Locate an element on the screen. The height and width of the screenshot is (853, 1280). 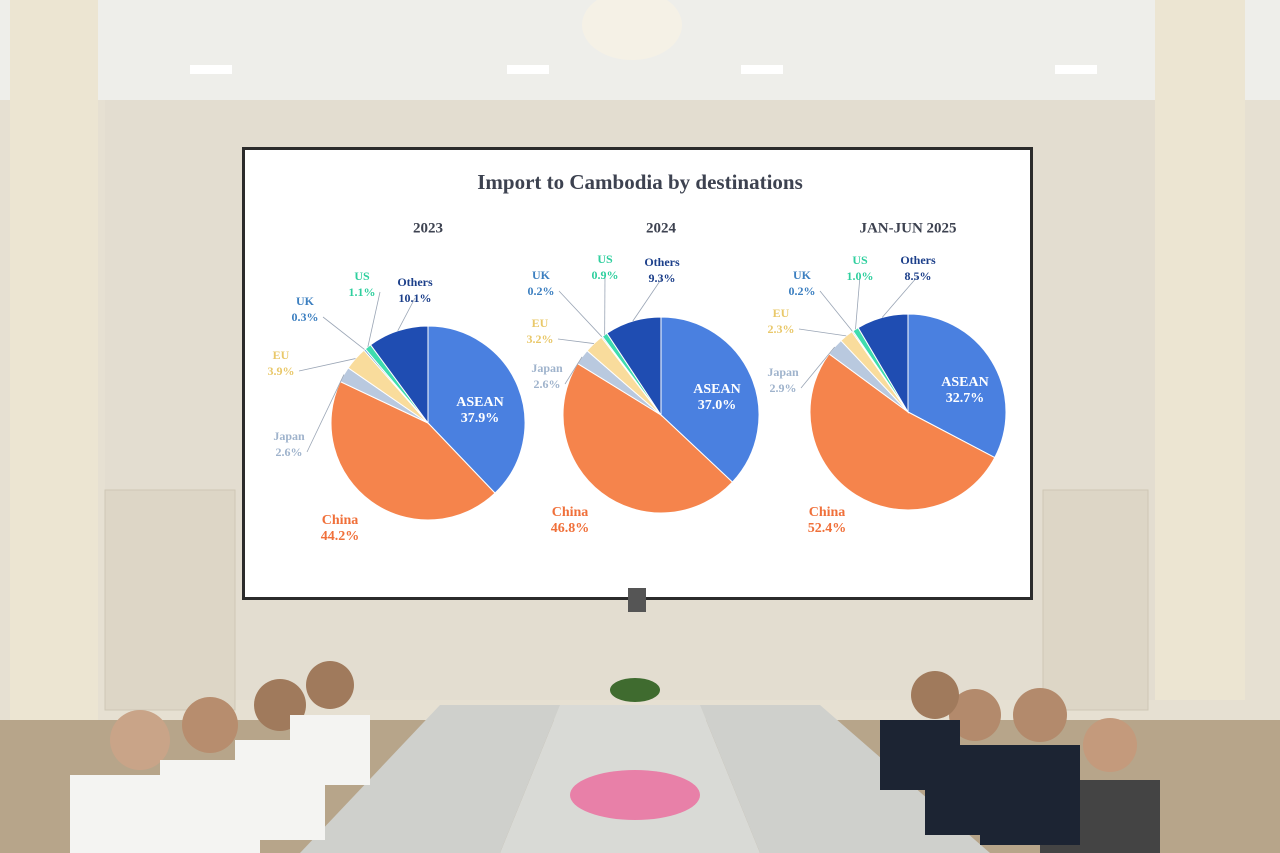
slice-value: 8.5% is located at coordinates (918, 276).